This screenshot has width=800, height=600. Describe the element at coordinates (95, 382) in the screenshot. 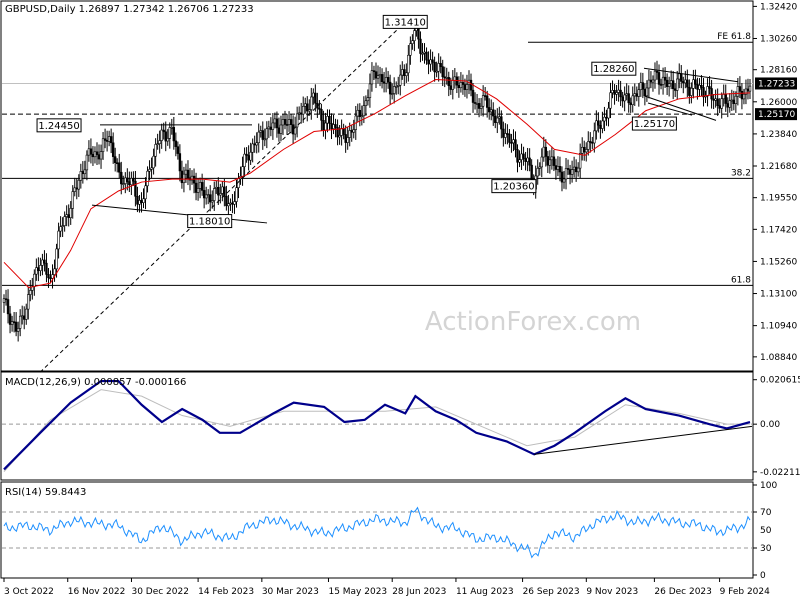

I see `macd-label: MACD(12,26,9) 0.000857 -0.000166` at that location.